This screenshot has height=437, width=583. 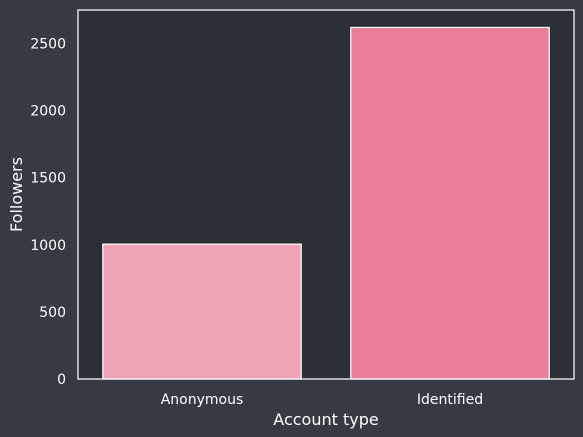 I want to click on x-axis-ticks: Anonymous Identified, so click(x=322, y=400).